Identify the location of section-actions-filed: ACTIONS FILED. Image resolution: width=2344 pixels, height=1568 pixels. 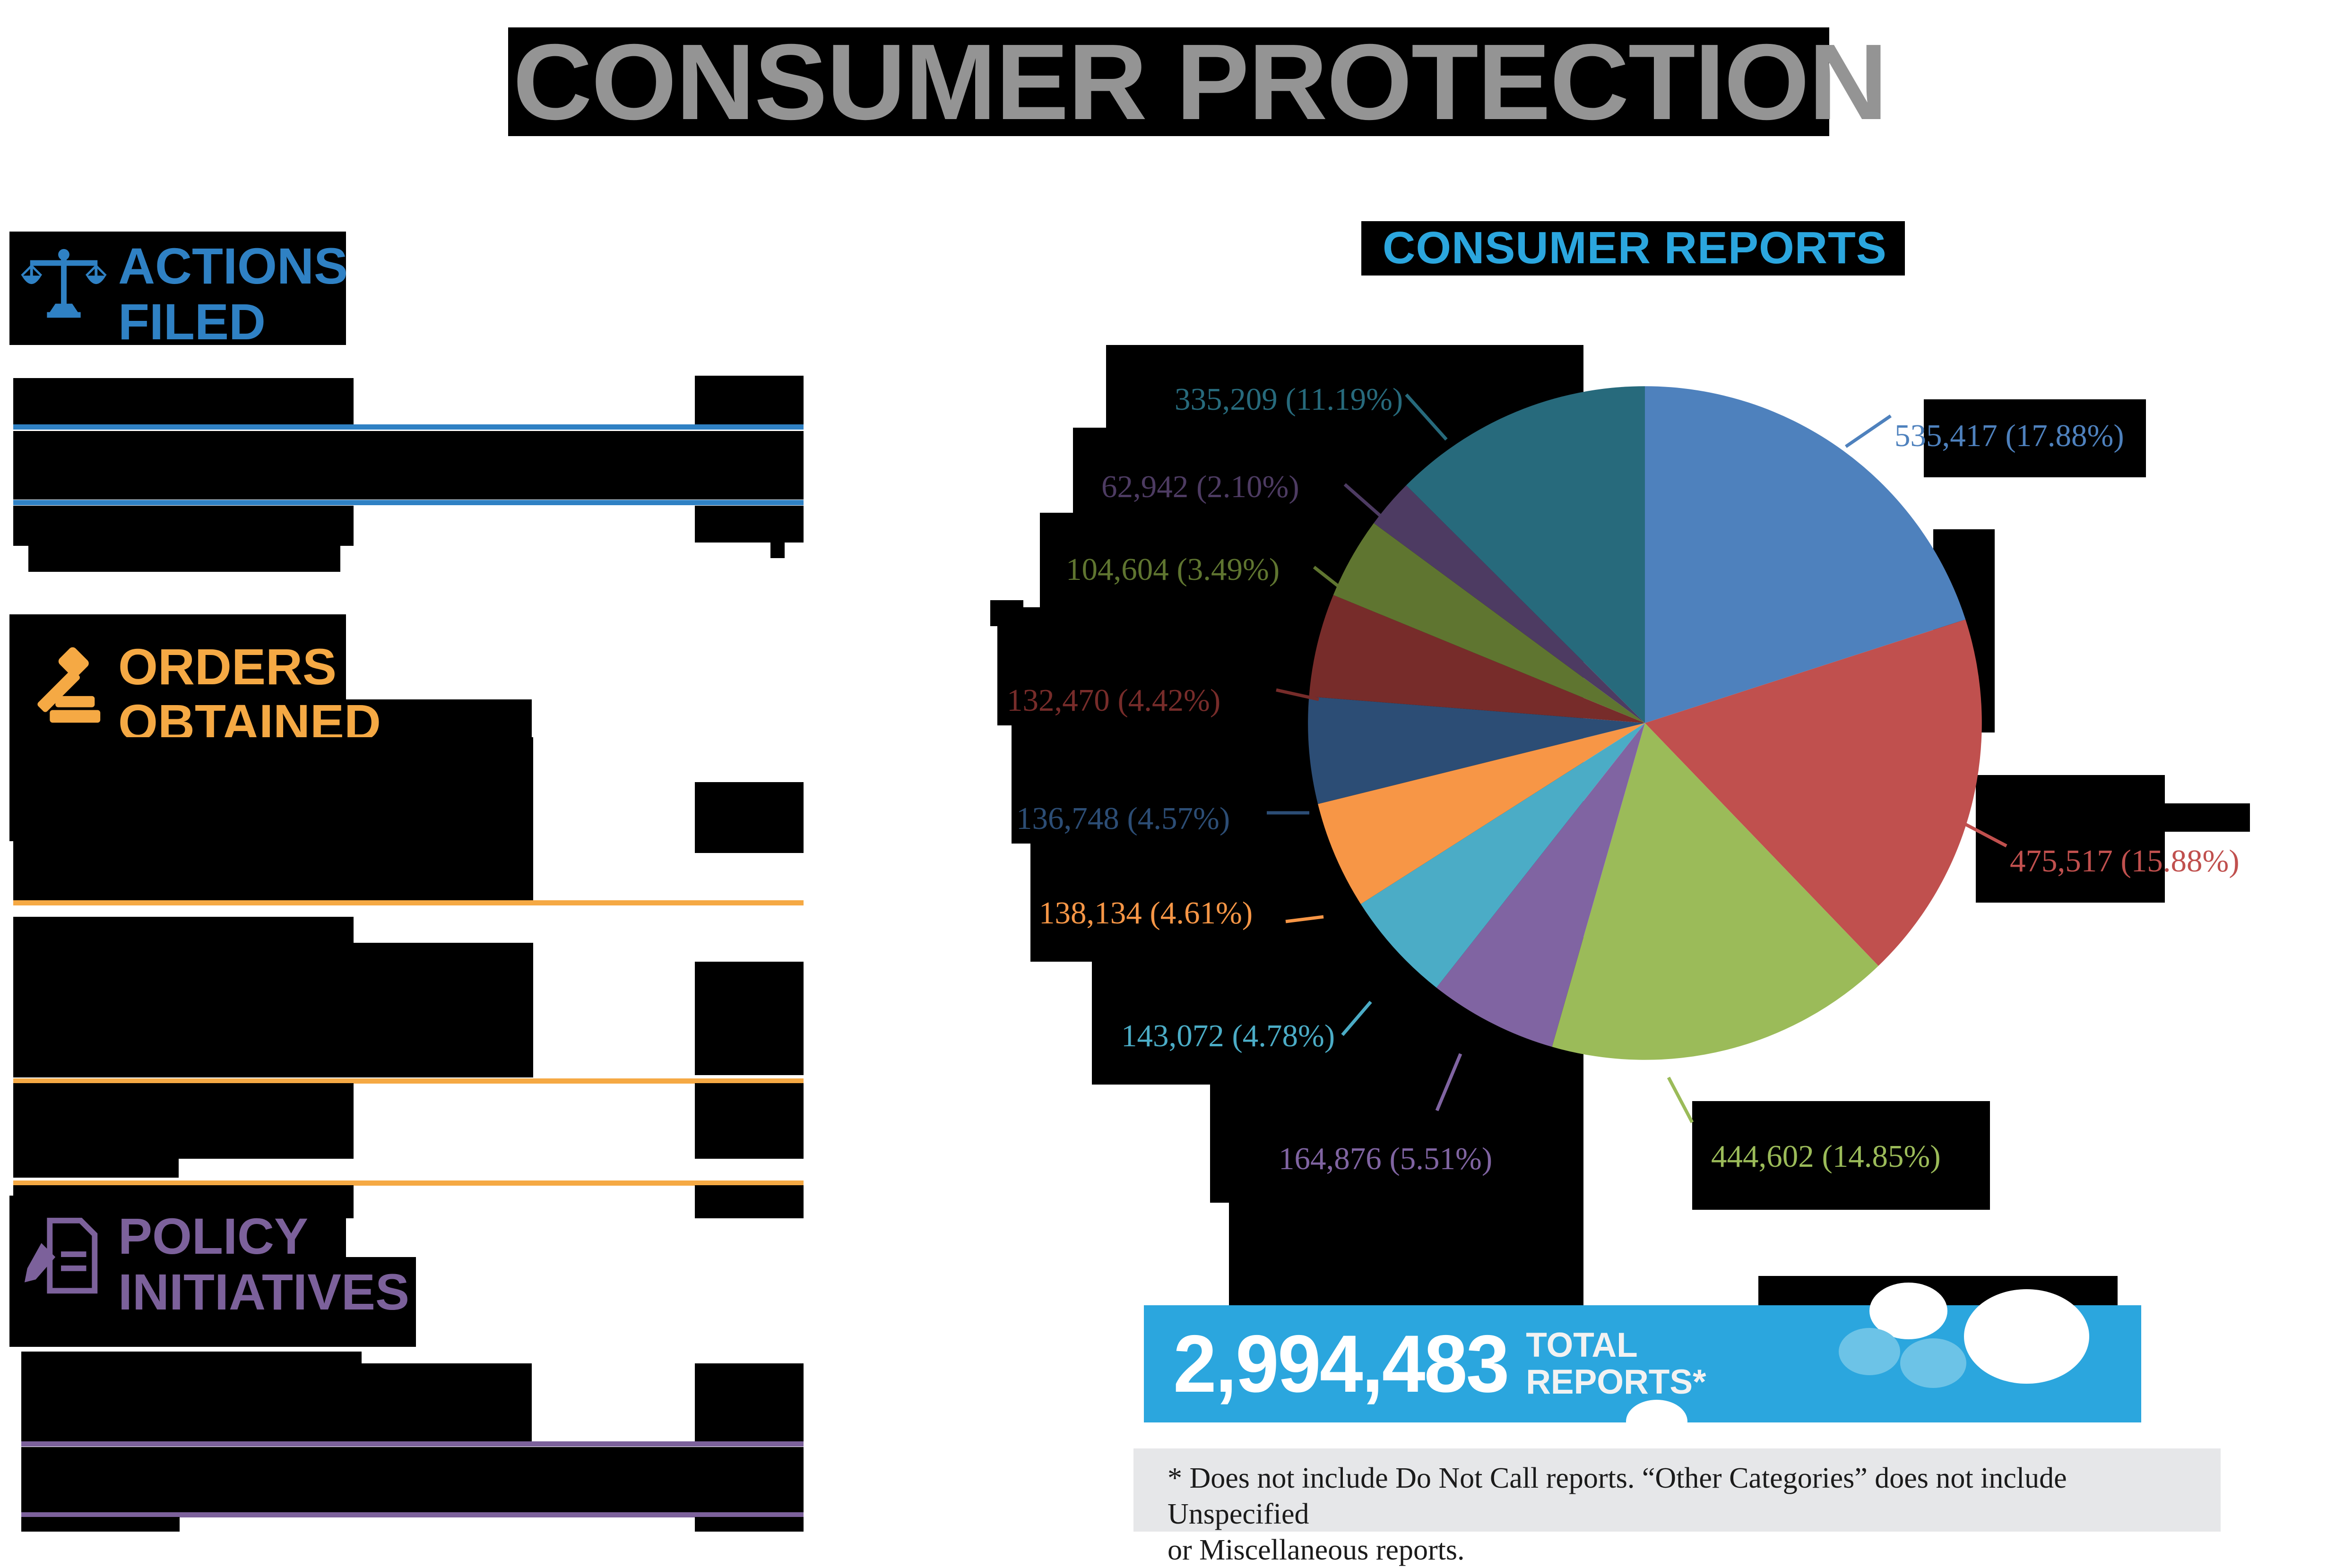
(179, 291).